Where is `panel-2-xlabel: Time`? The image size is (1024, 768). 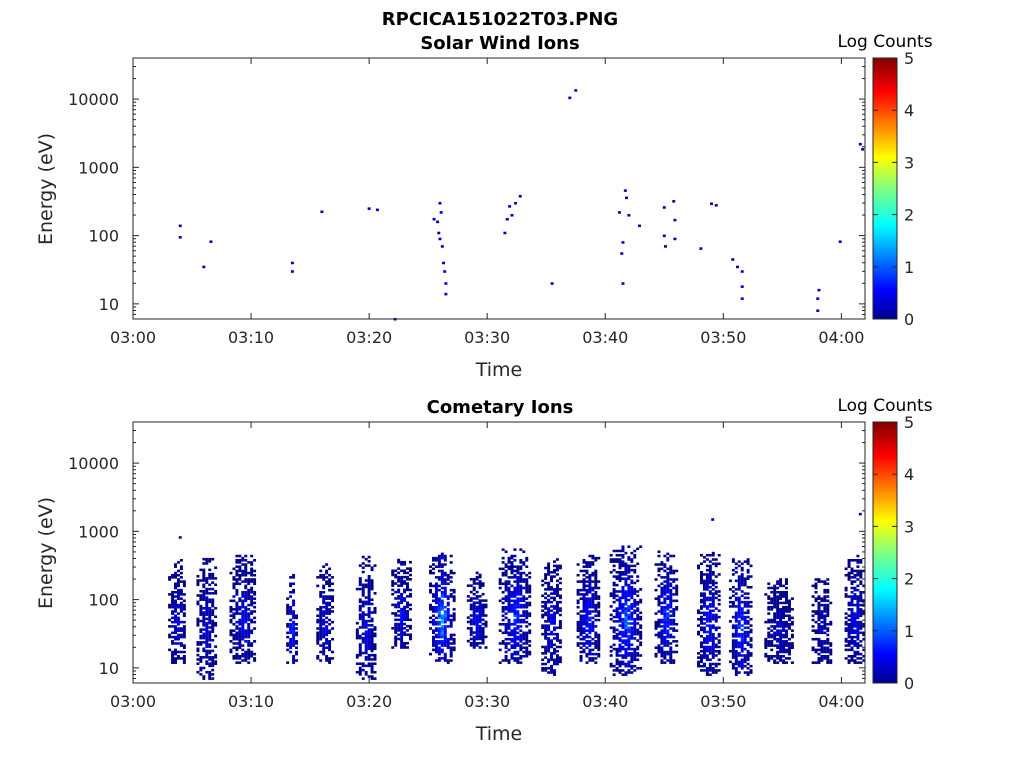 panel-2-xlabel: Time is located at coordinates (499, 734).